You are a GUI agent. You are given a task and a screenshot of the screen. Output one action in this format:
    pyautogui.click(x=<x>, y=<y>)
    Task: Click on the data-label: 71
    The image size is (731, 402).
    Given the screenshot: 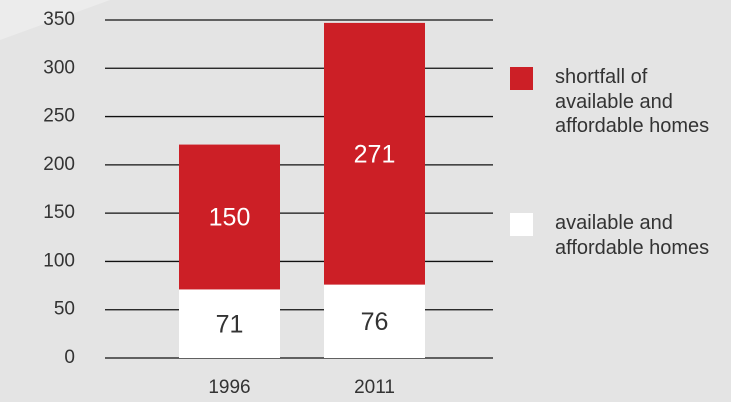 What is the action you would take?
    pyautogui.click(x=230, y=324)
    